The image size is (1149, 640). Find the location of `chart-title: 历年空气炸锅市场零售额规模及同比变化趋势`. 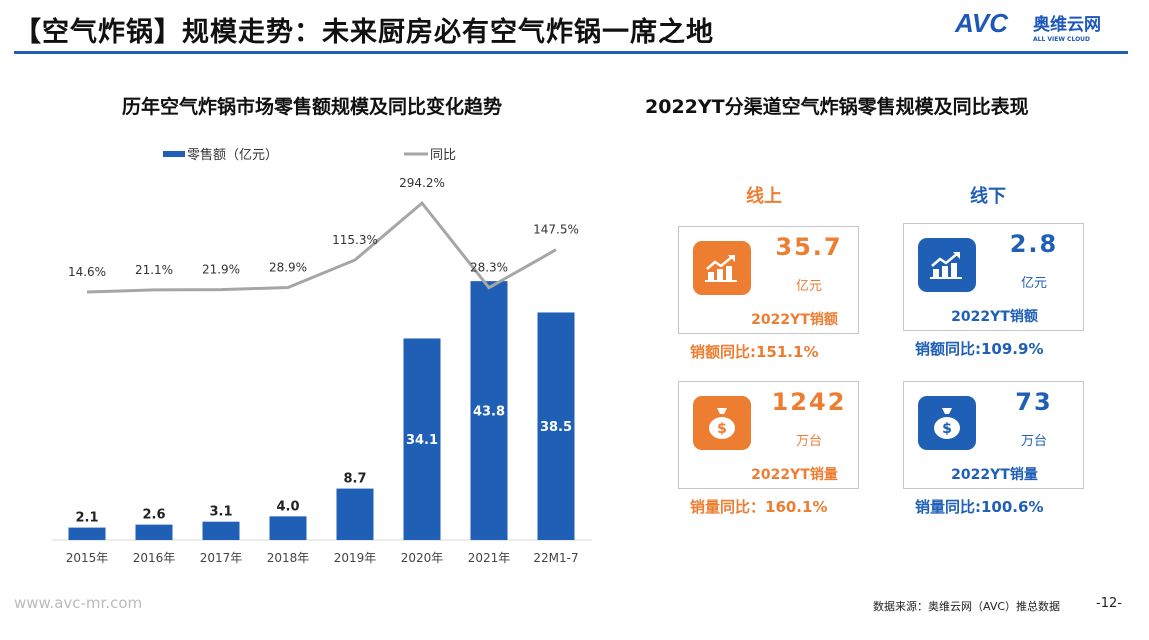

chart-title: 历年空气炸锅市场零售额规模及同比变化趋势 is located at coordinates (312, 107).